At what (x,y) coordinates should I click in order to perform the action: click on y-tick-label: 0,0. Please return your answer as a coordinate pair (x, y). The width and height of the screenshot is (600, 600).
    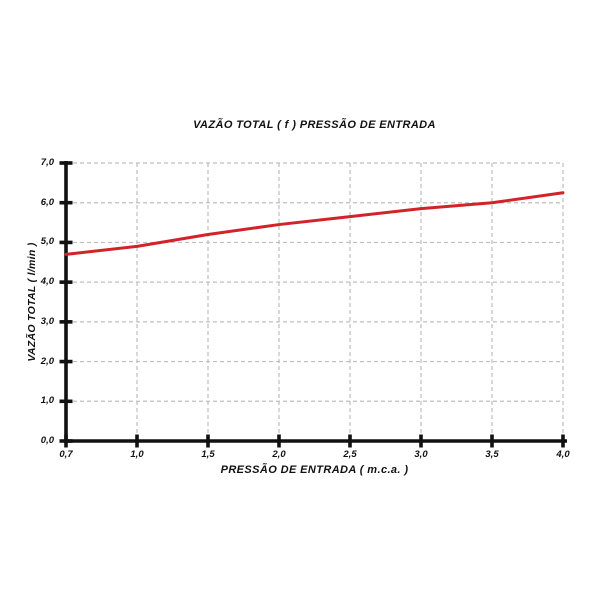
    Looking at the image, I should click on (47, 440).